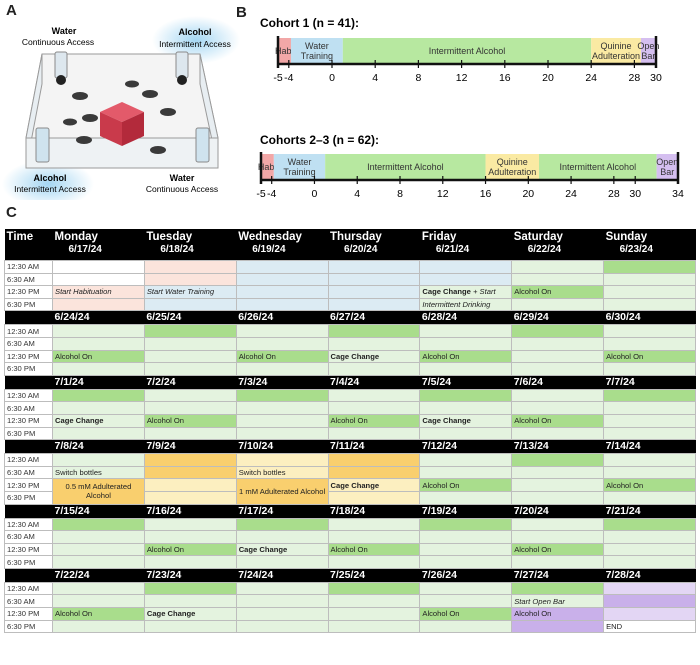  Describe the element at coordinates (72, 574) in the screenshot. I see `day-date: 7/22/24` at that location.